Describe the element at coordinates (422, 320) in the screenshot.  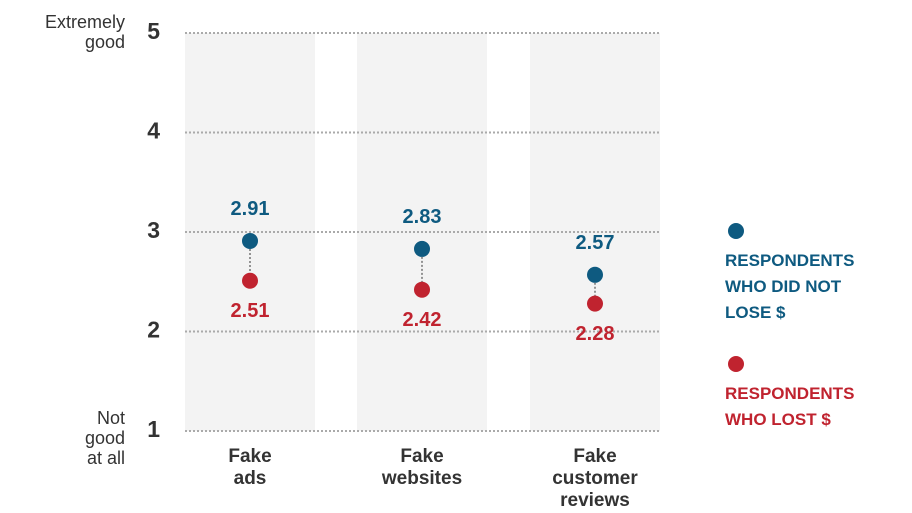
I see `value-label: 2.42` at that location.